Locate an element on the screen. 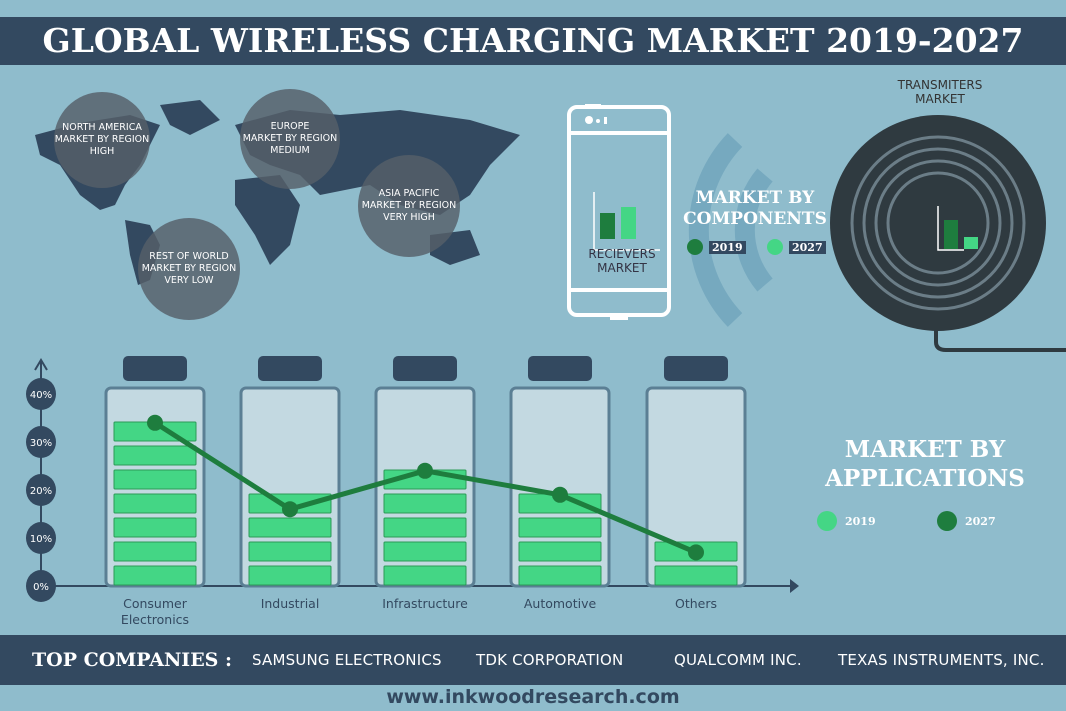 Image resolution: width=1066 pixels, height=711 pixels. y-tick-label: 20% is located at coordinates (41, 491).